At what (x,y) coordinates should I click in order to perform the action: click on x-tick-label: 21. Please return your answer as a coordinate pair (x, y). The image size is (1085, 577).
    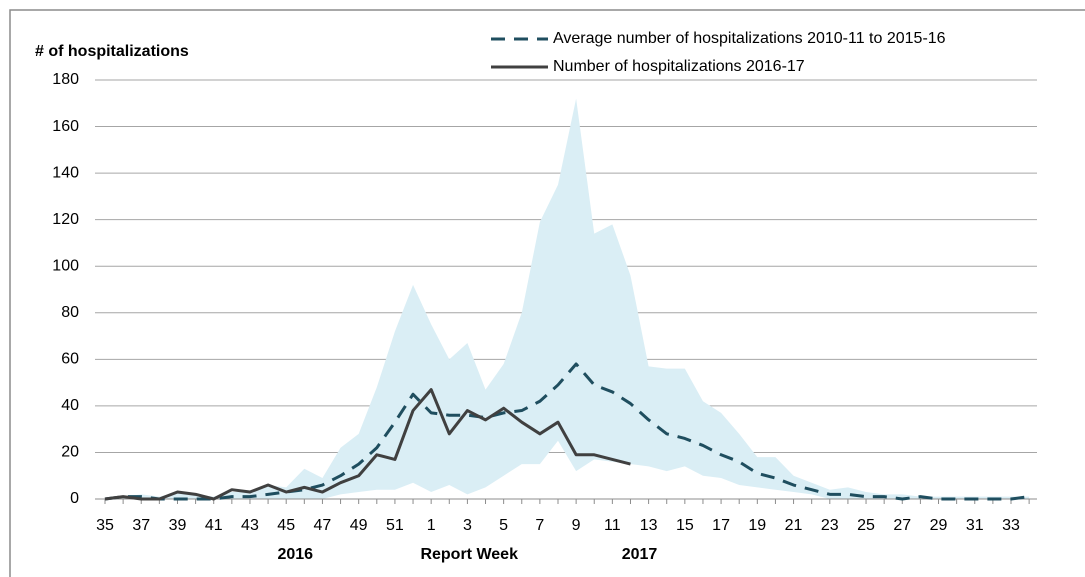
    Looking at the image, I should click on (794, 525).